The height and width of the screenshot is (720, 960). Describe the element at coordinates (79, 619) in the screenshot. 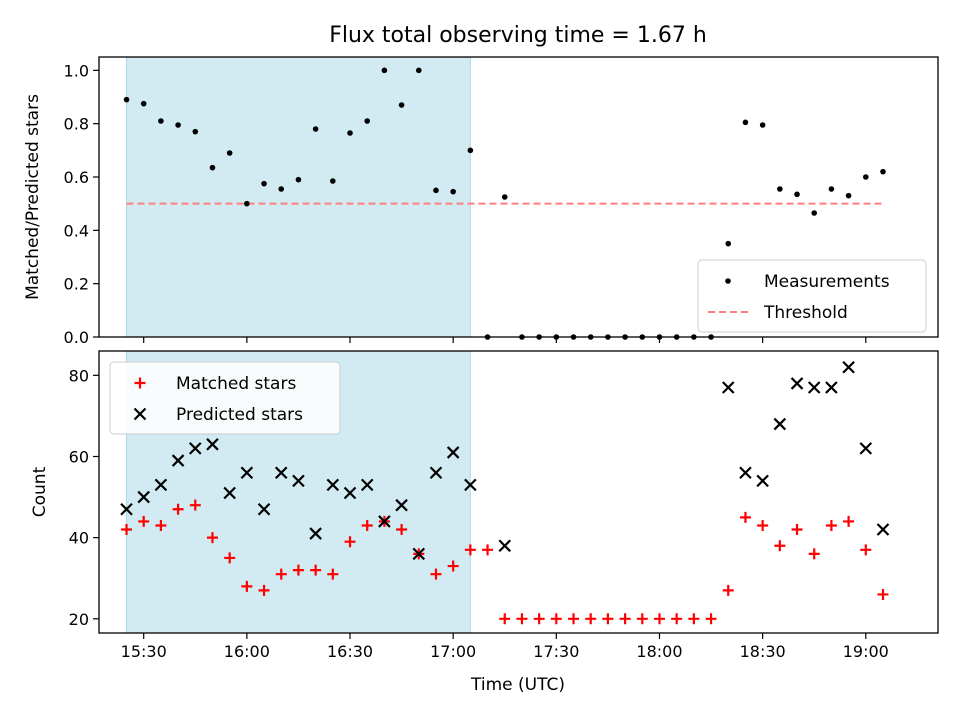

I see `y-tick-label: 20` at that location.